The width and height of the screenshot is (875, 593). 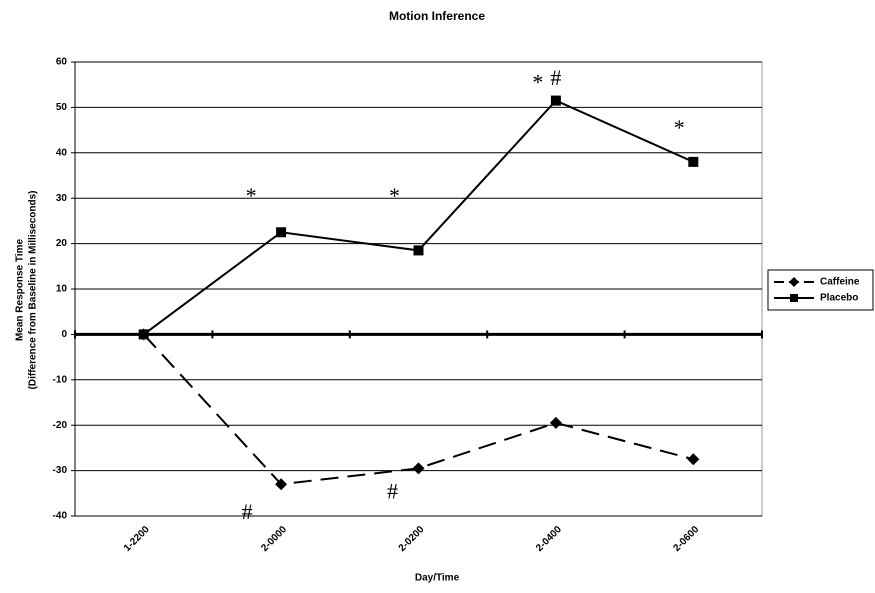 I want to click on y-tick-label: 0, so click(x=64, y=334).